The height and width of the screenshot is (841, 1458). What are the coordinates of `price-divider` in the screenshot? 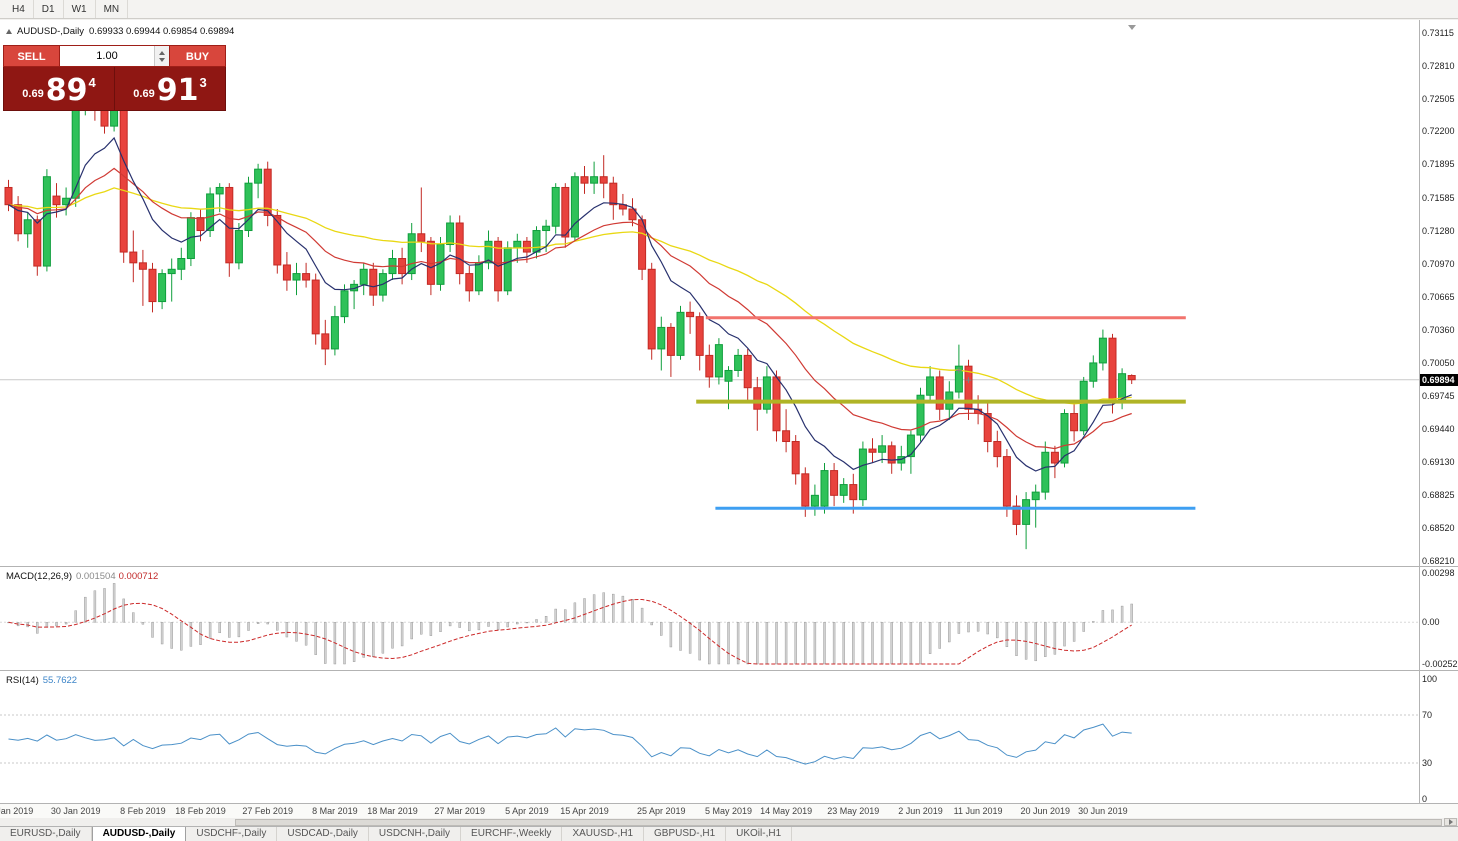 It's located at (114, 88).